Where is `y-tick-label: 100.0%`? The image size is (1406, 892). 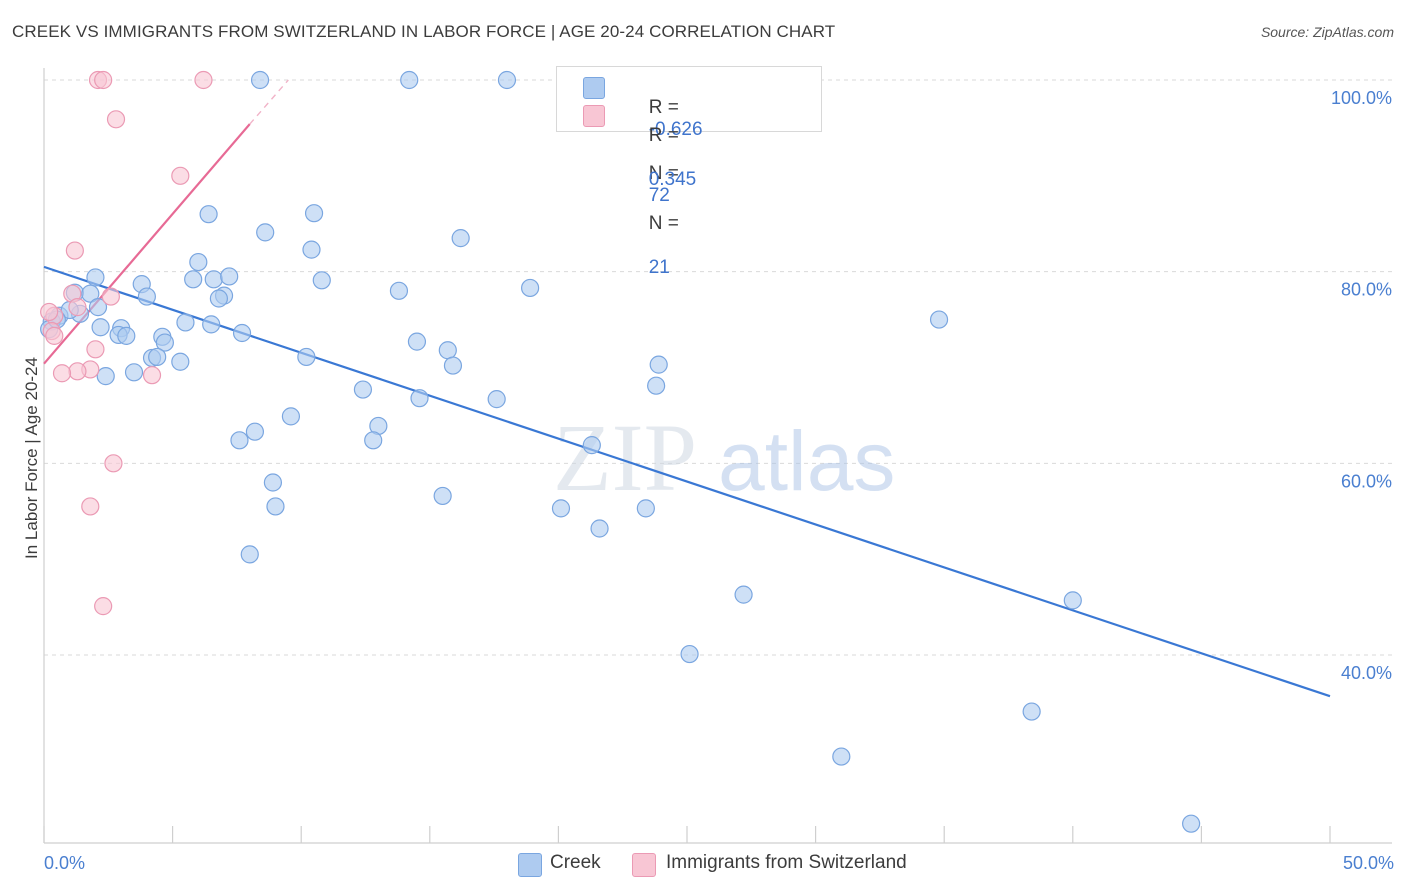
y-tick-label: 100.0% is located at coordinates (1361, 98).